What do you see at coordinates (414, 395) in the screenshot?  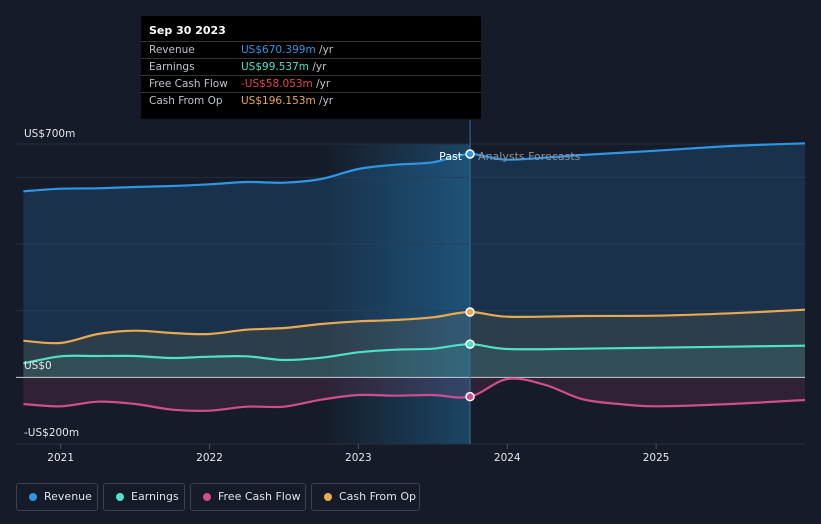 I see `free-cash-flow-line` at bounding box center [414, 395].